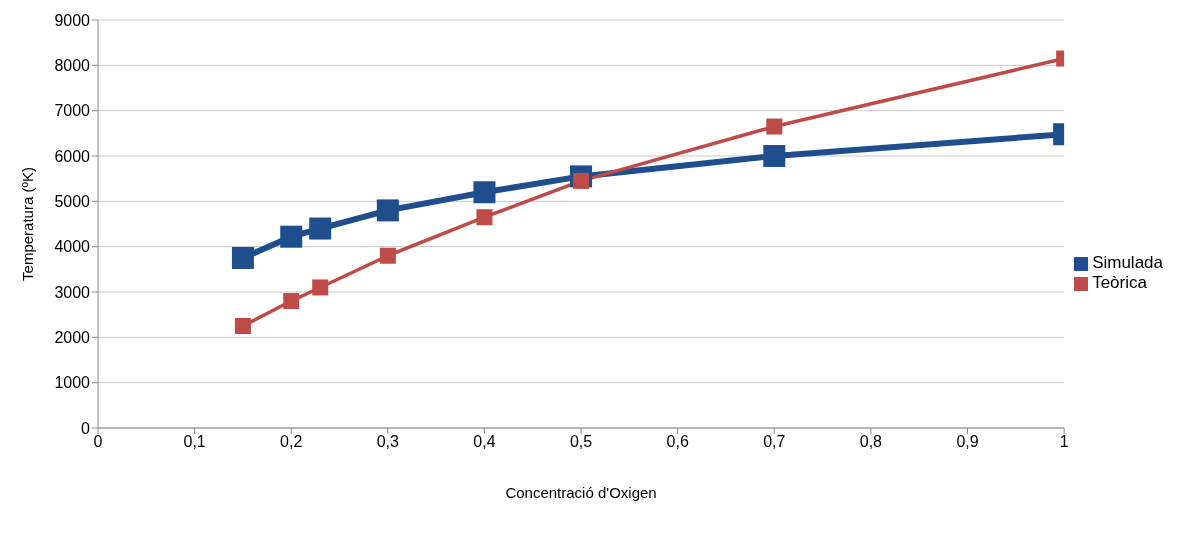 The width and height of the screenshot is (1195, 547). I want to click on x-tick-label: 1, so click(1064, 442).